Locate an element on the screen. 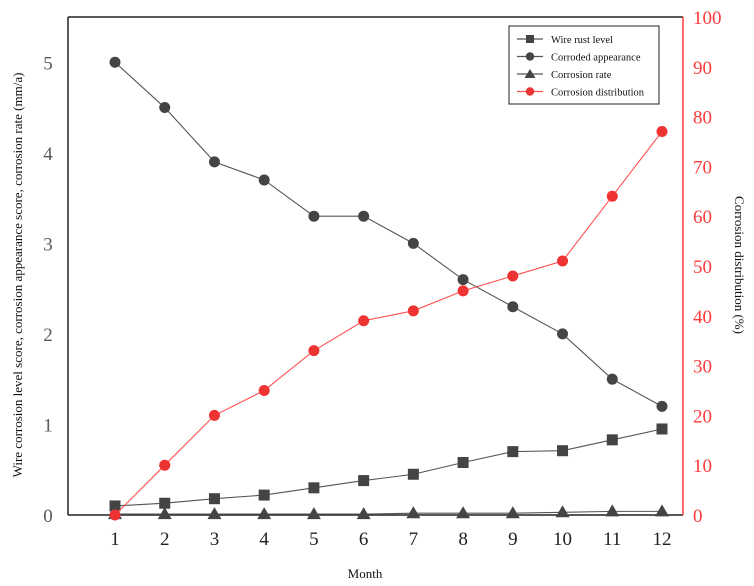  left-tick-label: 4 is located at coordinates (48, 154).